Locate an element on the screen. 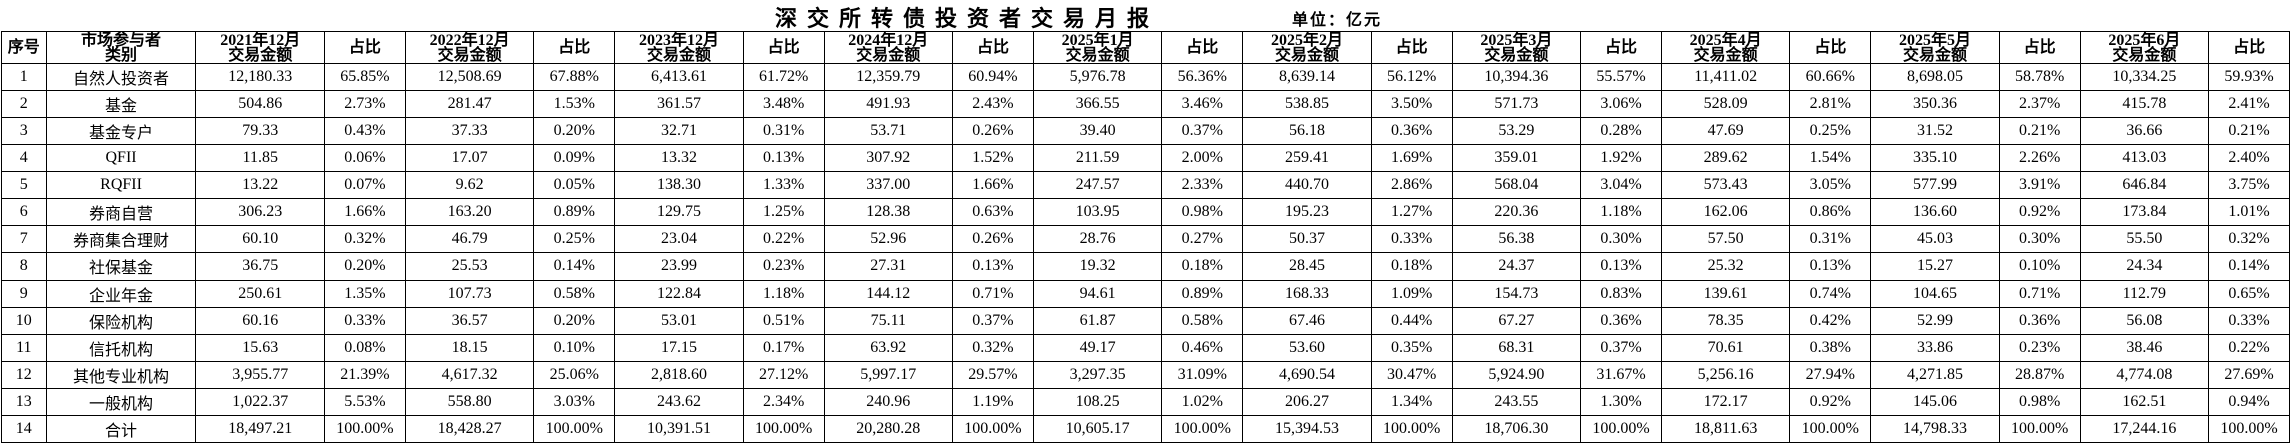  pct-cell: 0.06% is located at coordinates (365, 158).